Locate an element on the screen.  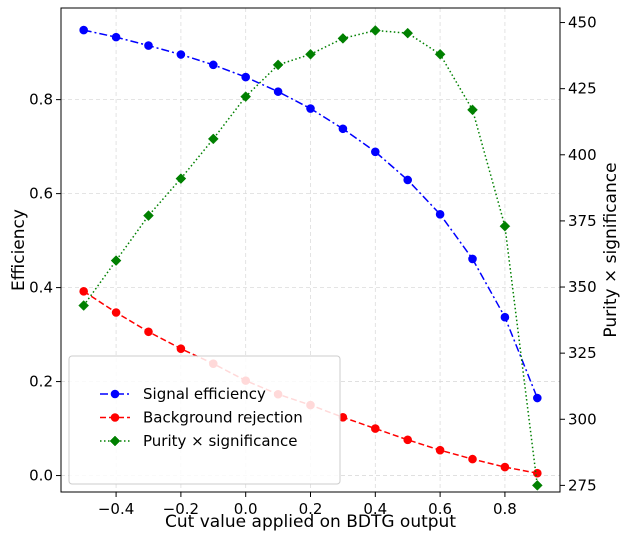
x-tick-label: 0.6 is located at coordinates (440, 509).